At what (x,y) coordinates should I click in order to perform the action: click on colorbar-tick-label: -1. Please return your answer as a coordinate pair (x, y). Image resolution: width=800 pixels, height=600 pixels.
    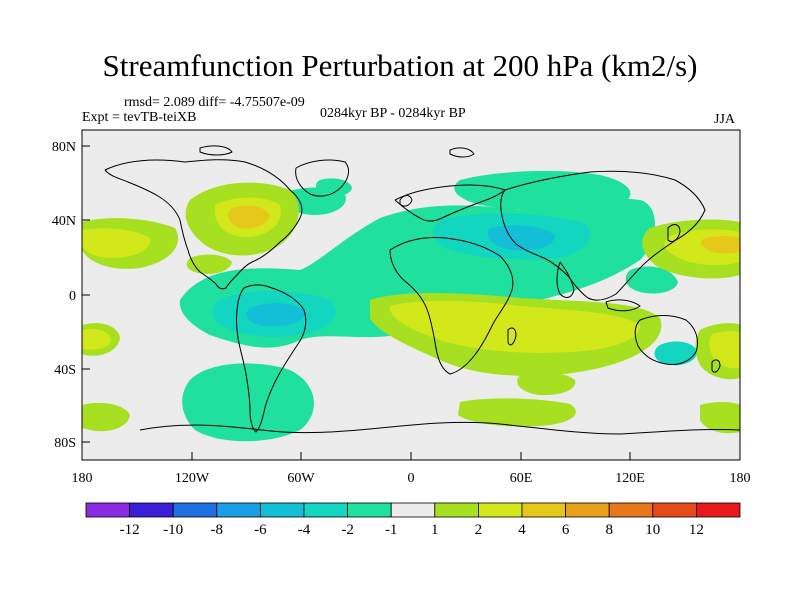
    Looking at the image, I should click on (391, 530).